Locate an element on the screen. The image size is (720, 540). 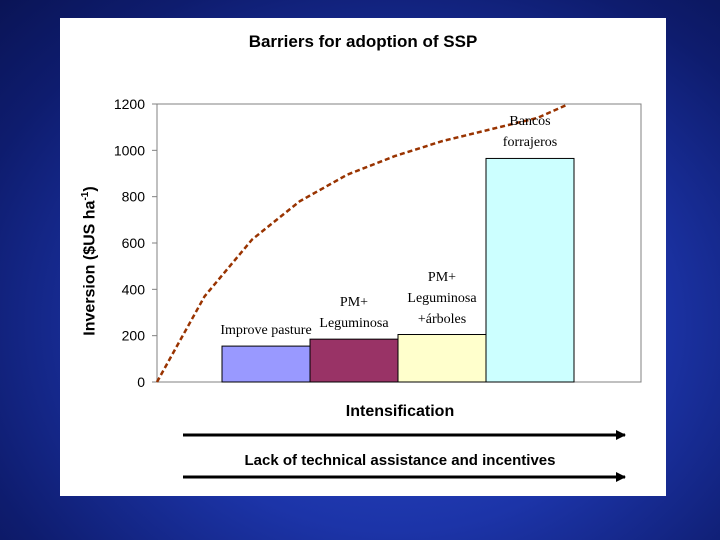
bar-category-label-line: Improve pasture is located at coordinates (266, 331).